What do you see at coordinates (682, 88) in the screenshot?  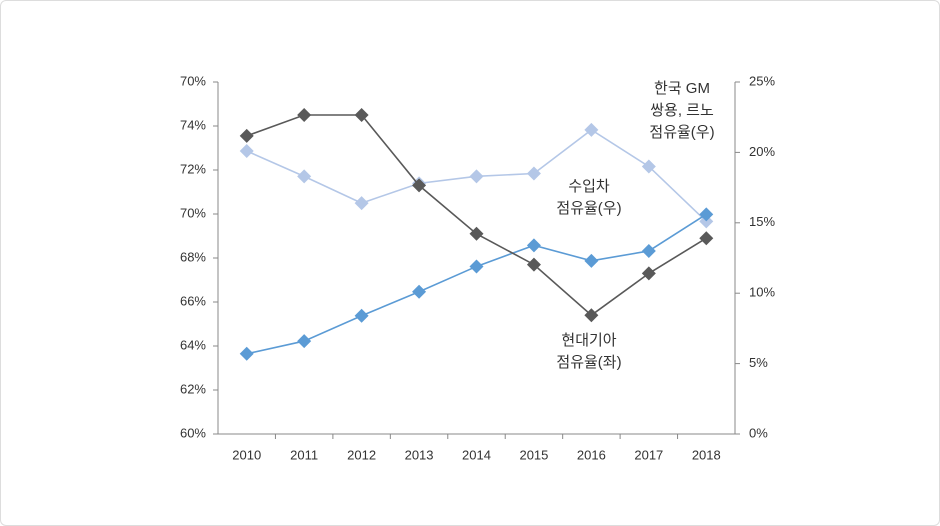 I see `annotation: 한국 GM` at bounding box center [682, 88].